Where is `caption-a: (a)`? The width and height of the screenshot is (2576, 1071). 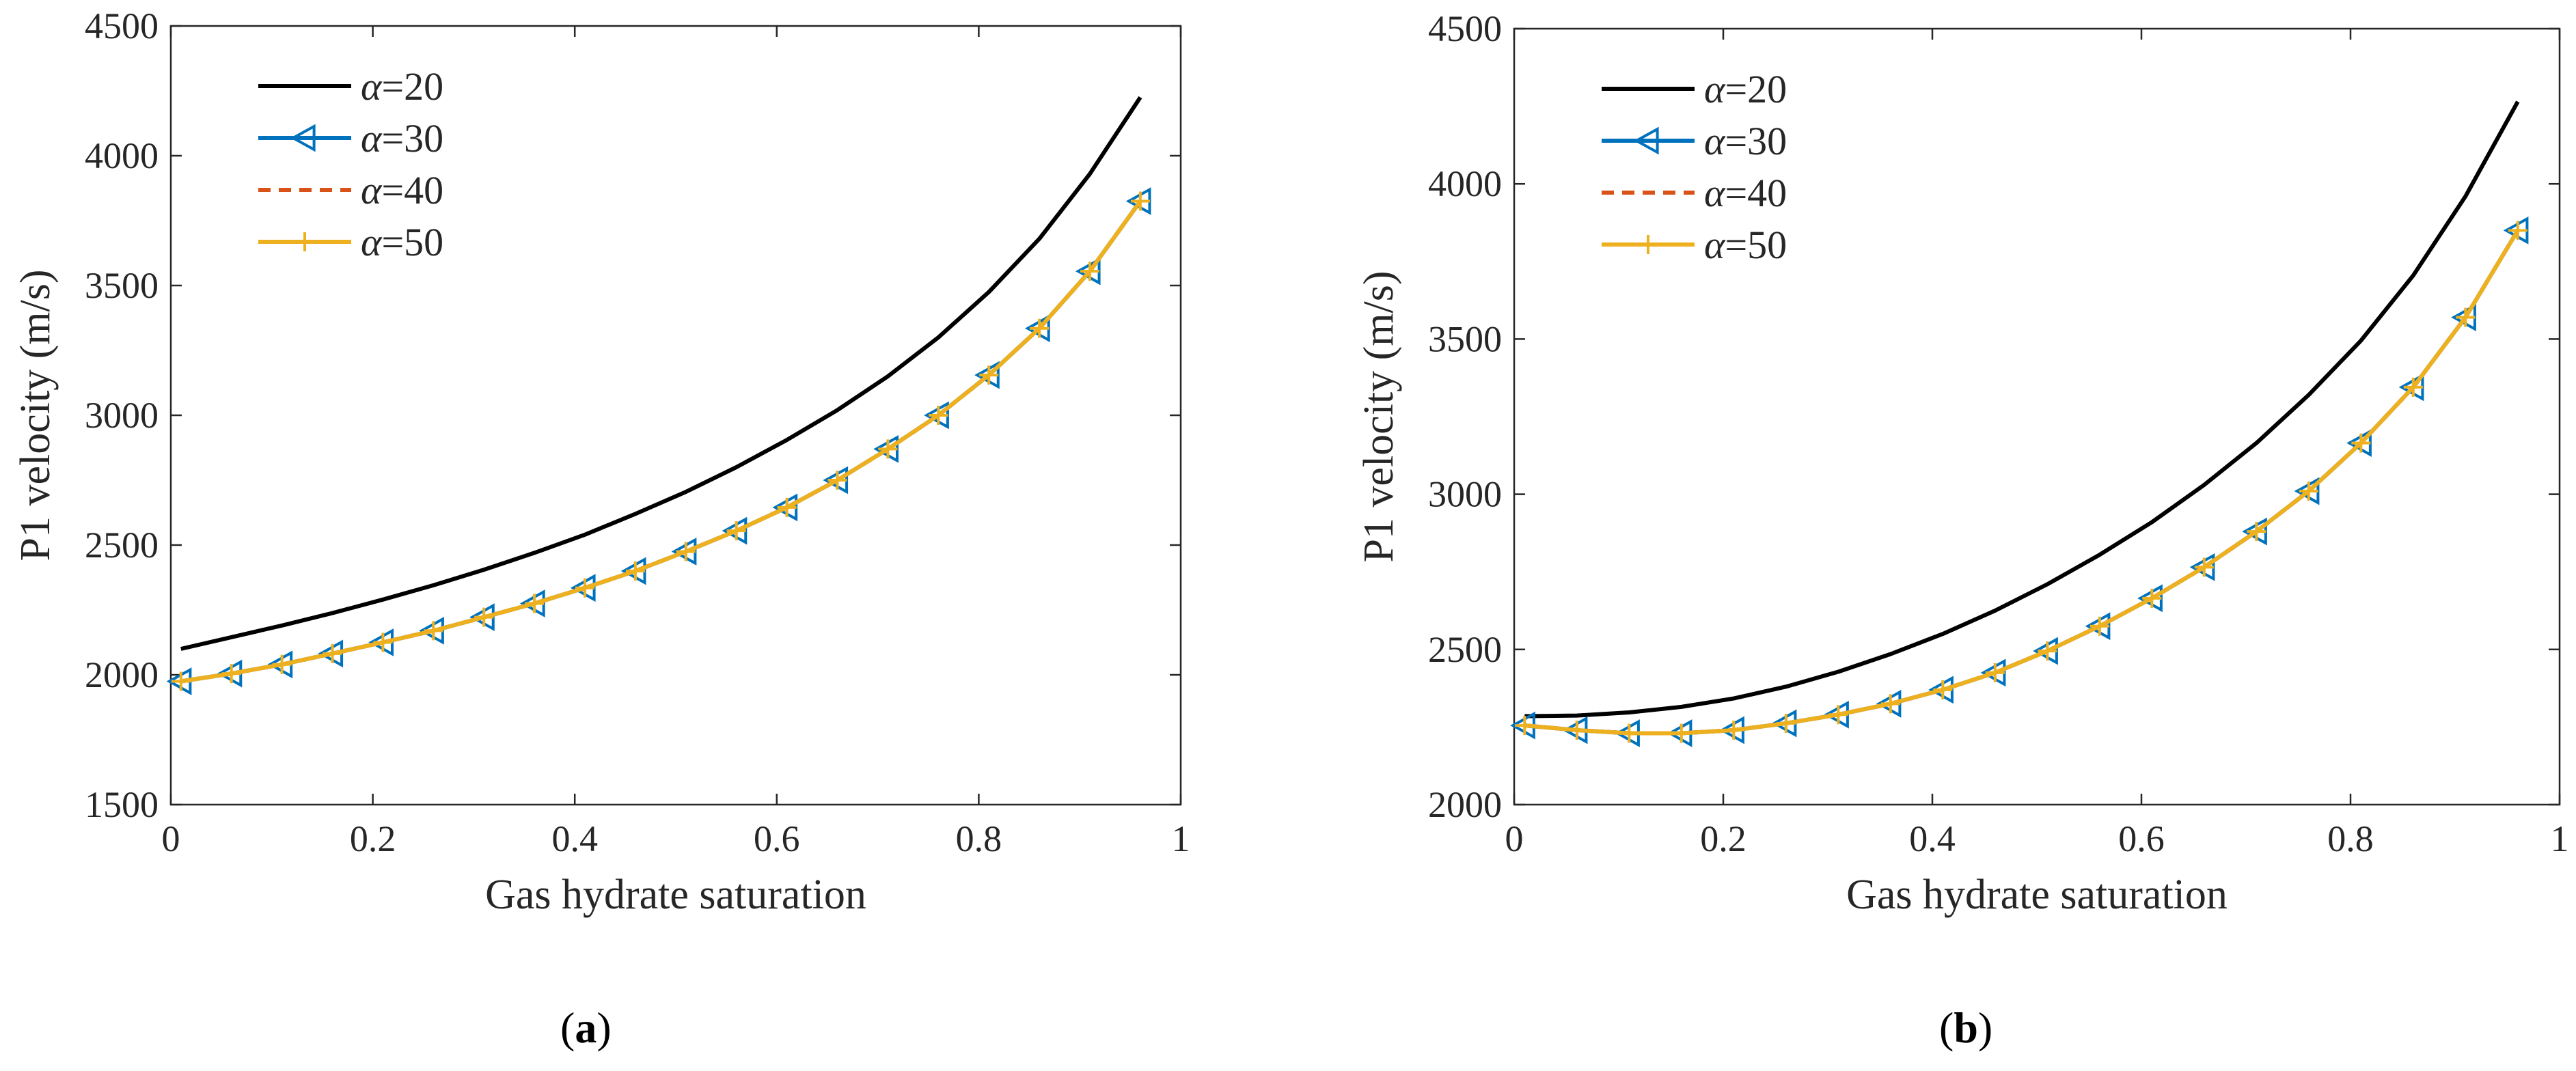 caption-a: (a) is located at coordinates (586, 1027).